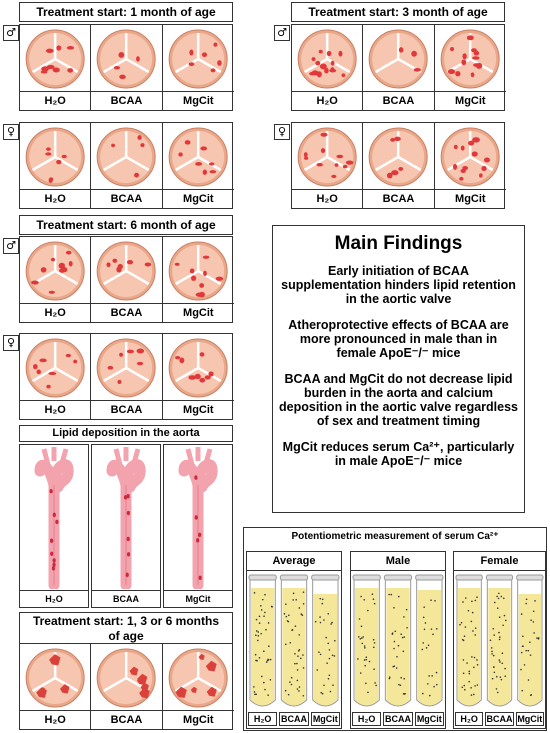 The width and height of the screenshot is (550, 733). I want to click on valve-panel-m1-female: H₂O BCAA MgCit, so click(126, 165).